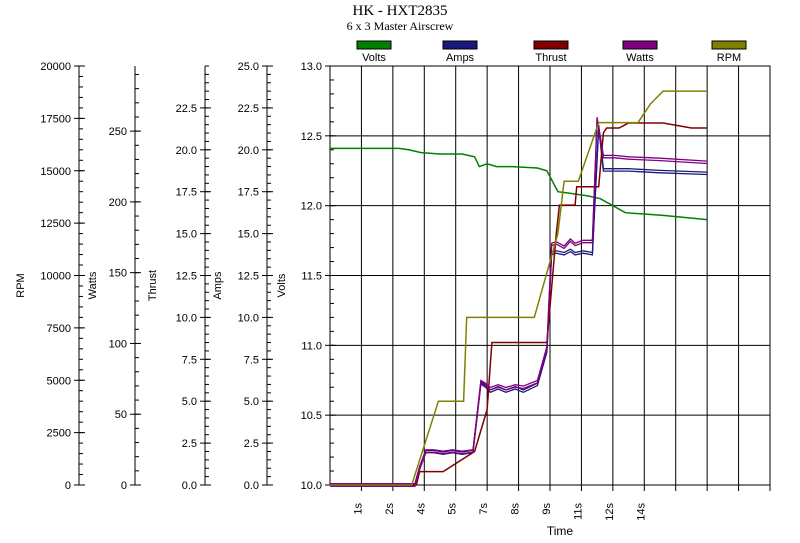  Describe the element at coordinates (189, 486) in the screenshot. I see `thrust-tick-label: 0.0` at that location.